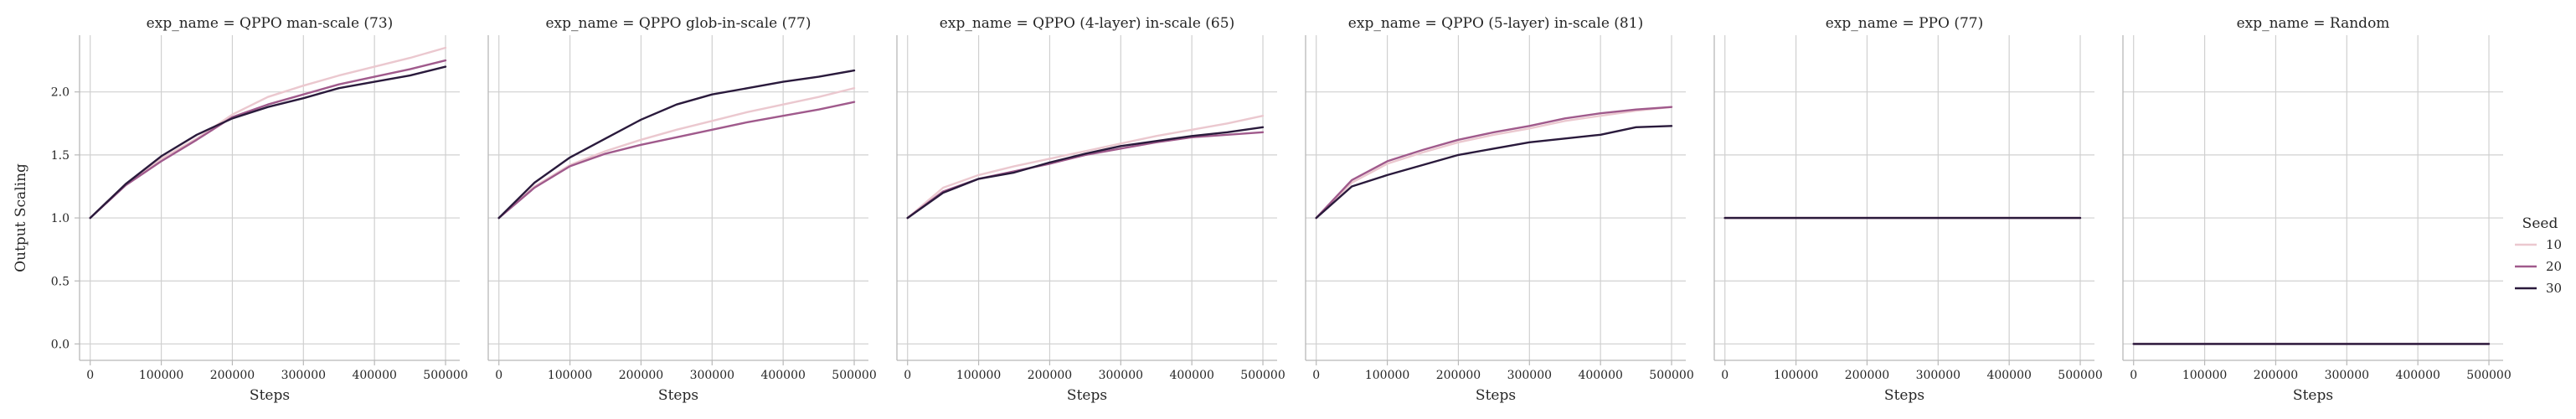 The width and height of the screenshot is (2576, 419). What do you see at coordinates (60, 93) in the screenshot?
I see `y-tick-label: 2.0` at bounding box center [60, 93].